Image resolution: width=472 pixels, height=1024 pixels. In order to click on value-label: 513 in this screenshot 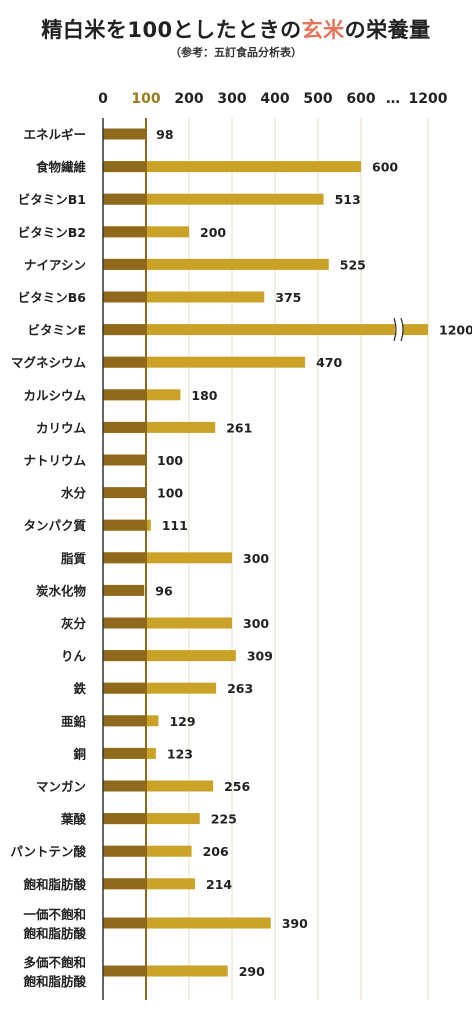, I will do `click(348, 199)`.